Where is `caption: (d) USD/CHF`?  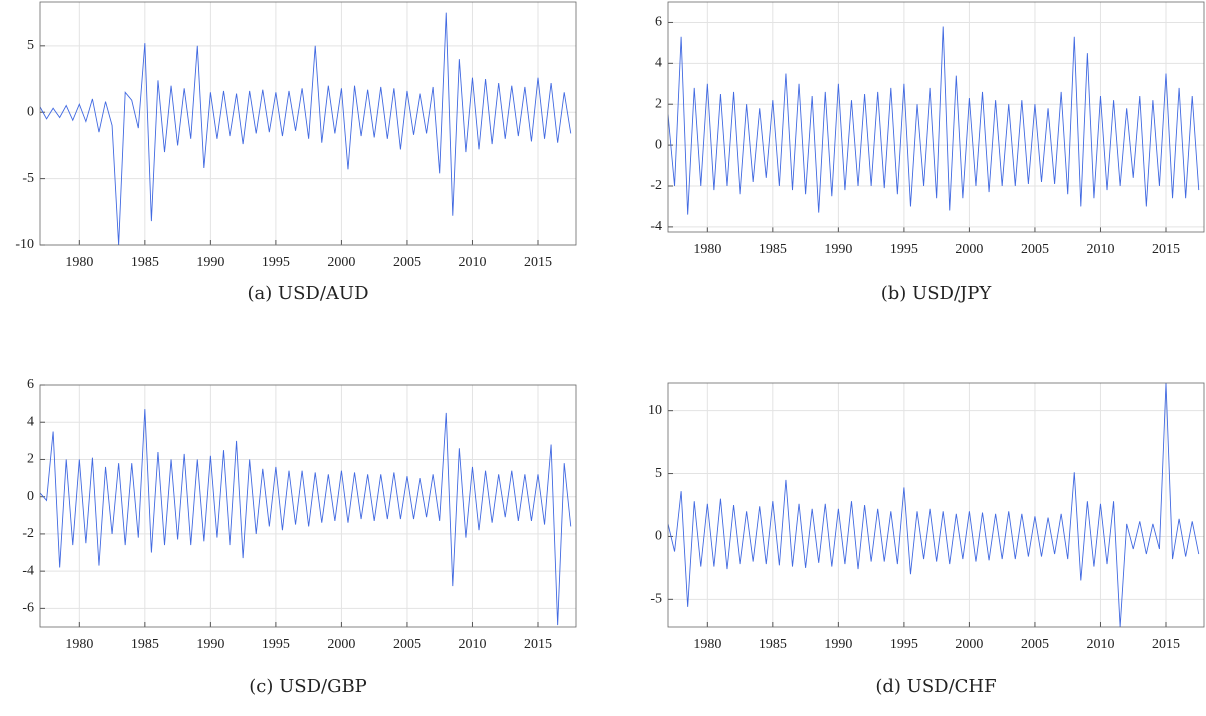 caption: (d) USD/CHF is located at coordinates (935, 686).